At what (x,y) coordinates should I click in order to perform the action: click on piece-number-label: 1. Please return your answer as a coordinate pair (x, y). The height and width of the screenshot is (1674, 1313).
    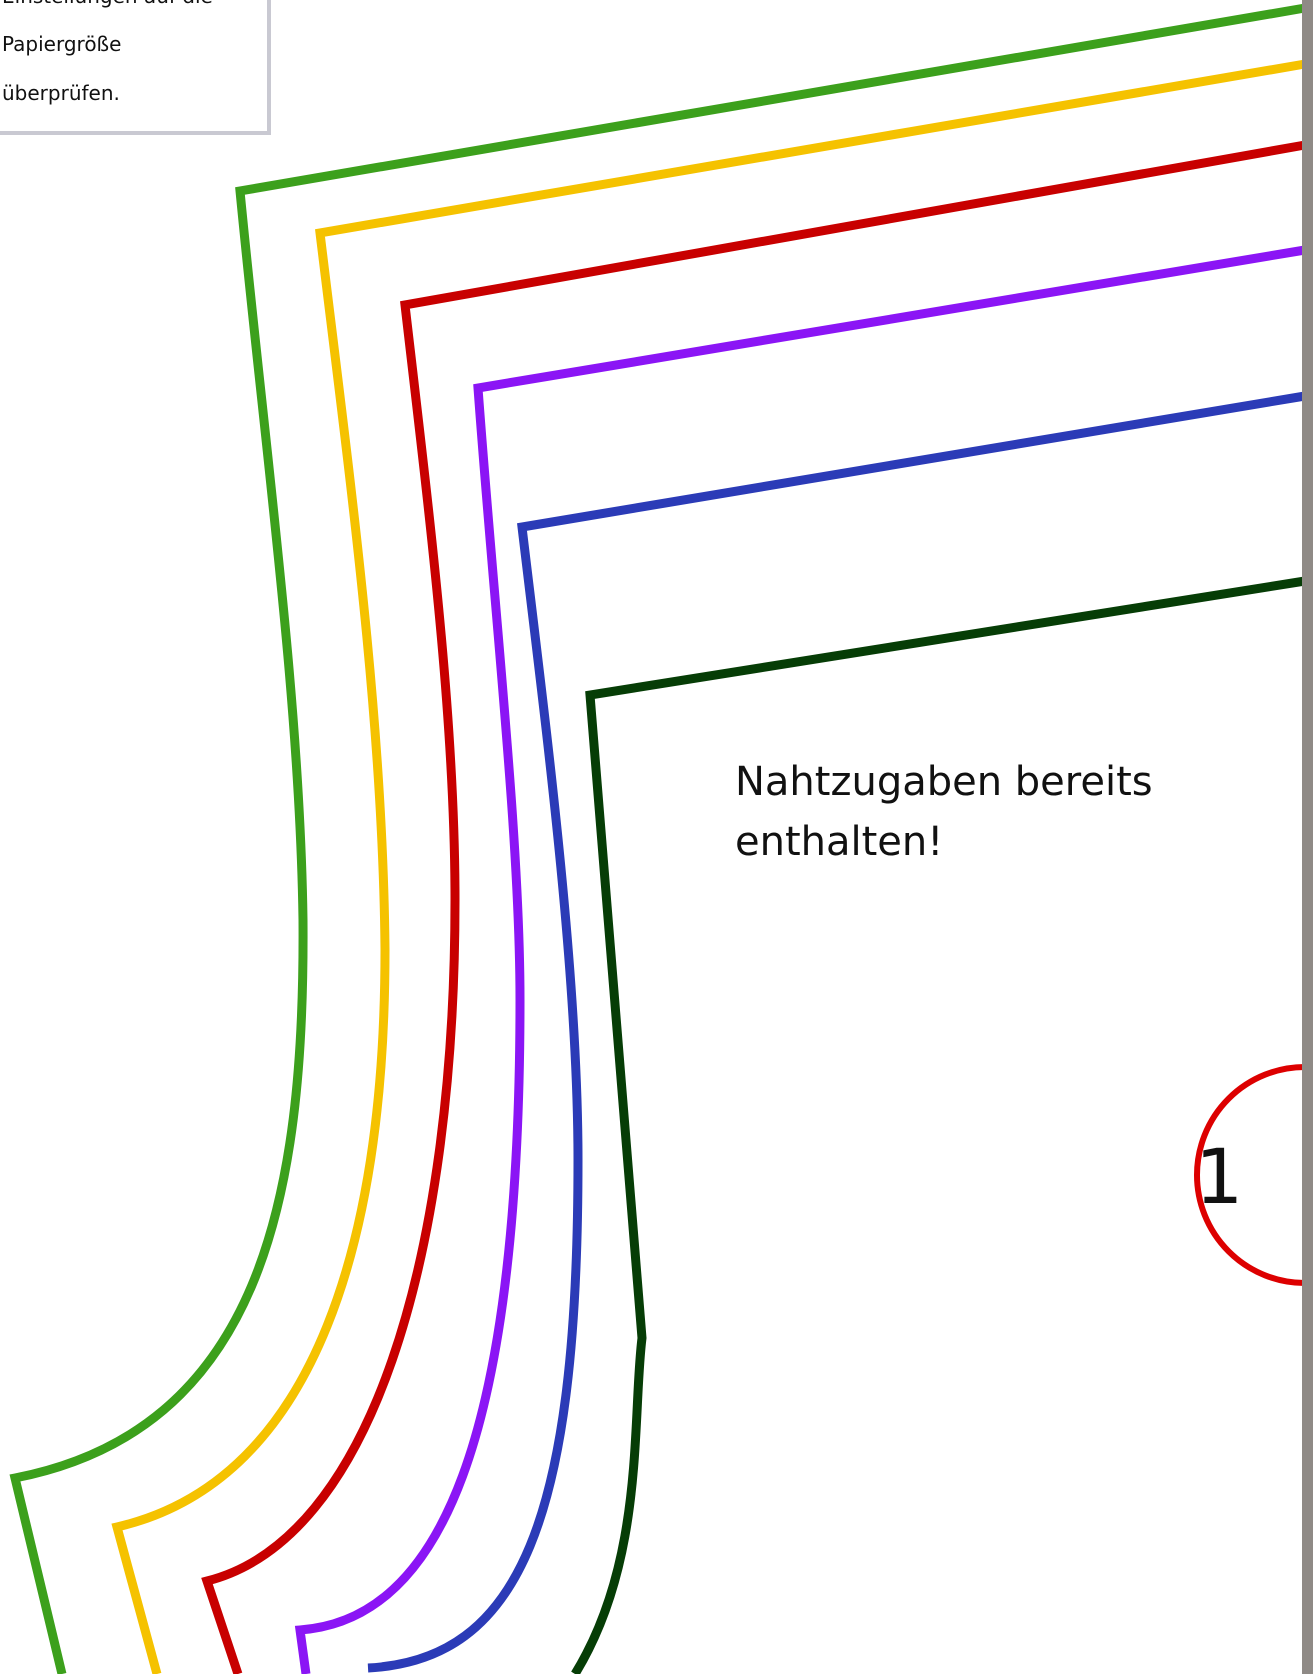
    Looking at the image, I should click on (1219, 1176).